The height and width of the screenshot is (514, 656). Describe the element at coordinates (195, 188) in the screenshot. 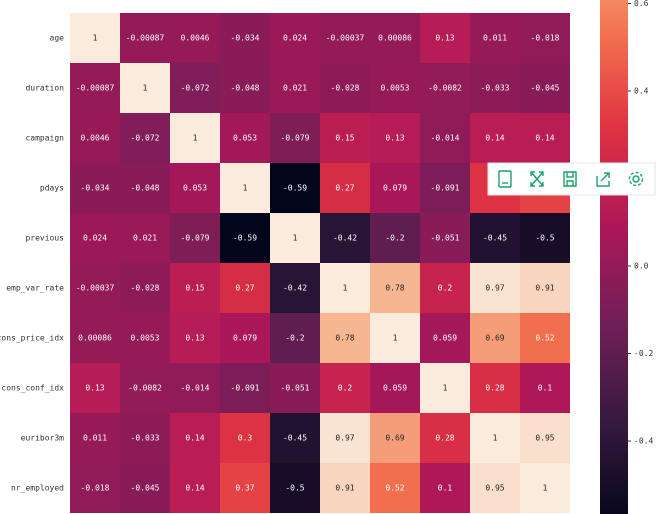

I see `cell-label: 0.053` at that location.